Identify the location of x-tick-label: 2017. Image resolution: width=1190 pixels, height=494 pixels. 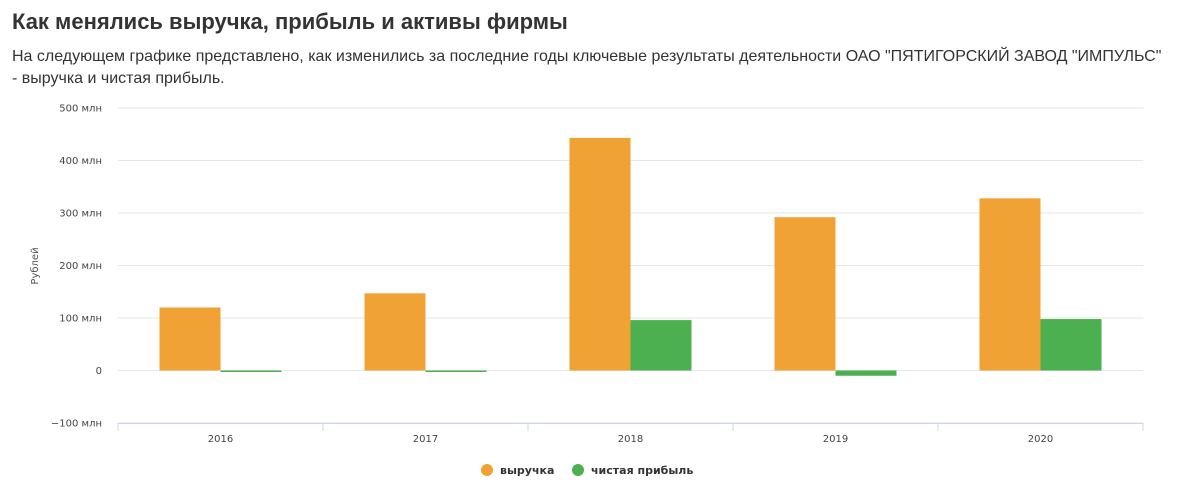
(425, 439).